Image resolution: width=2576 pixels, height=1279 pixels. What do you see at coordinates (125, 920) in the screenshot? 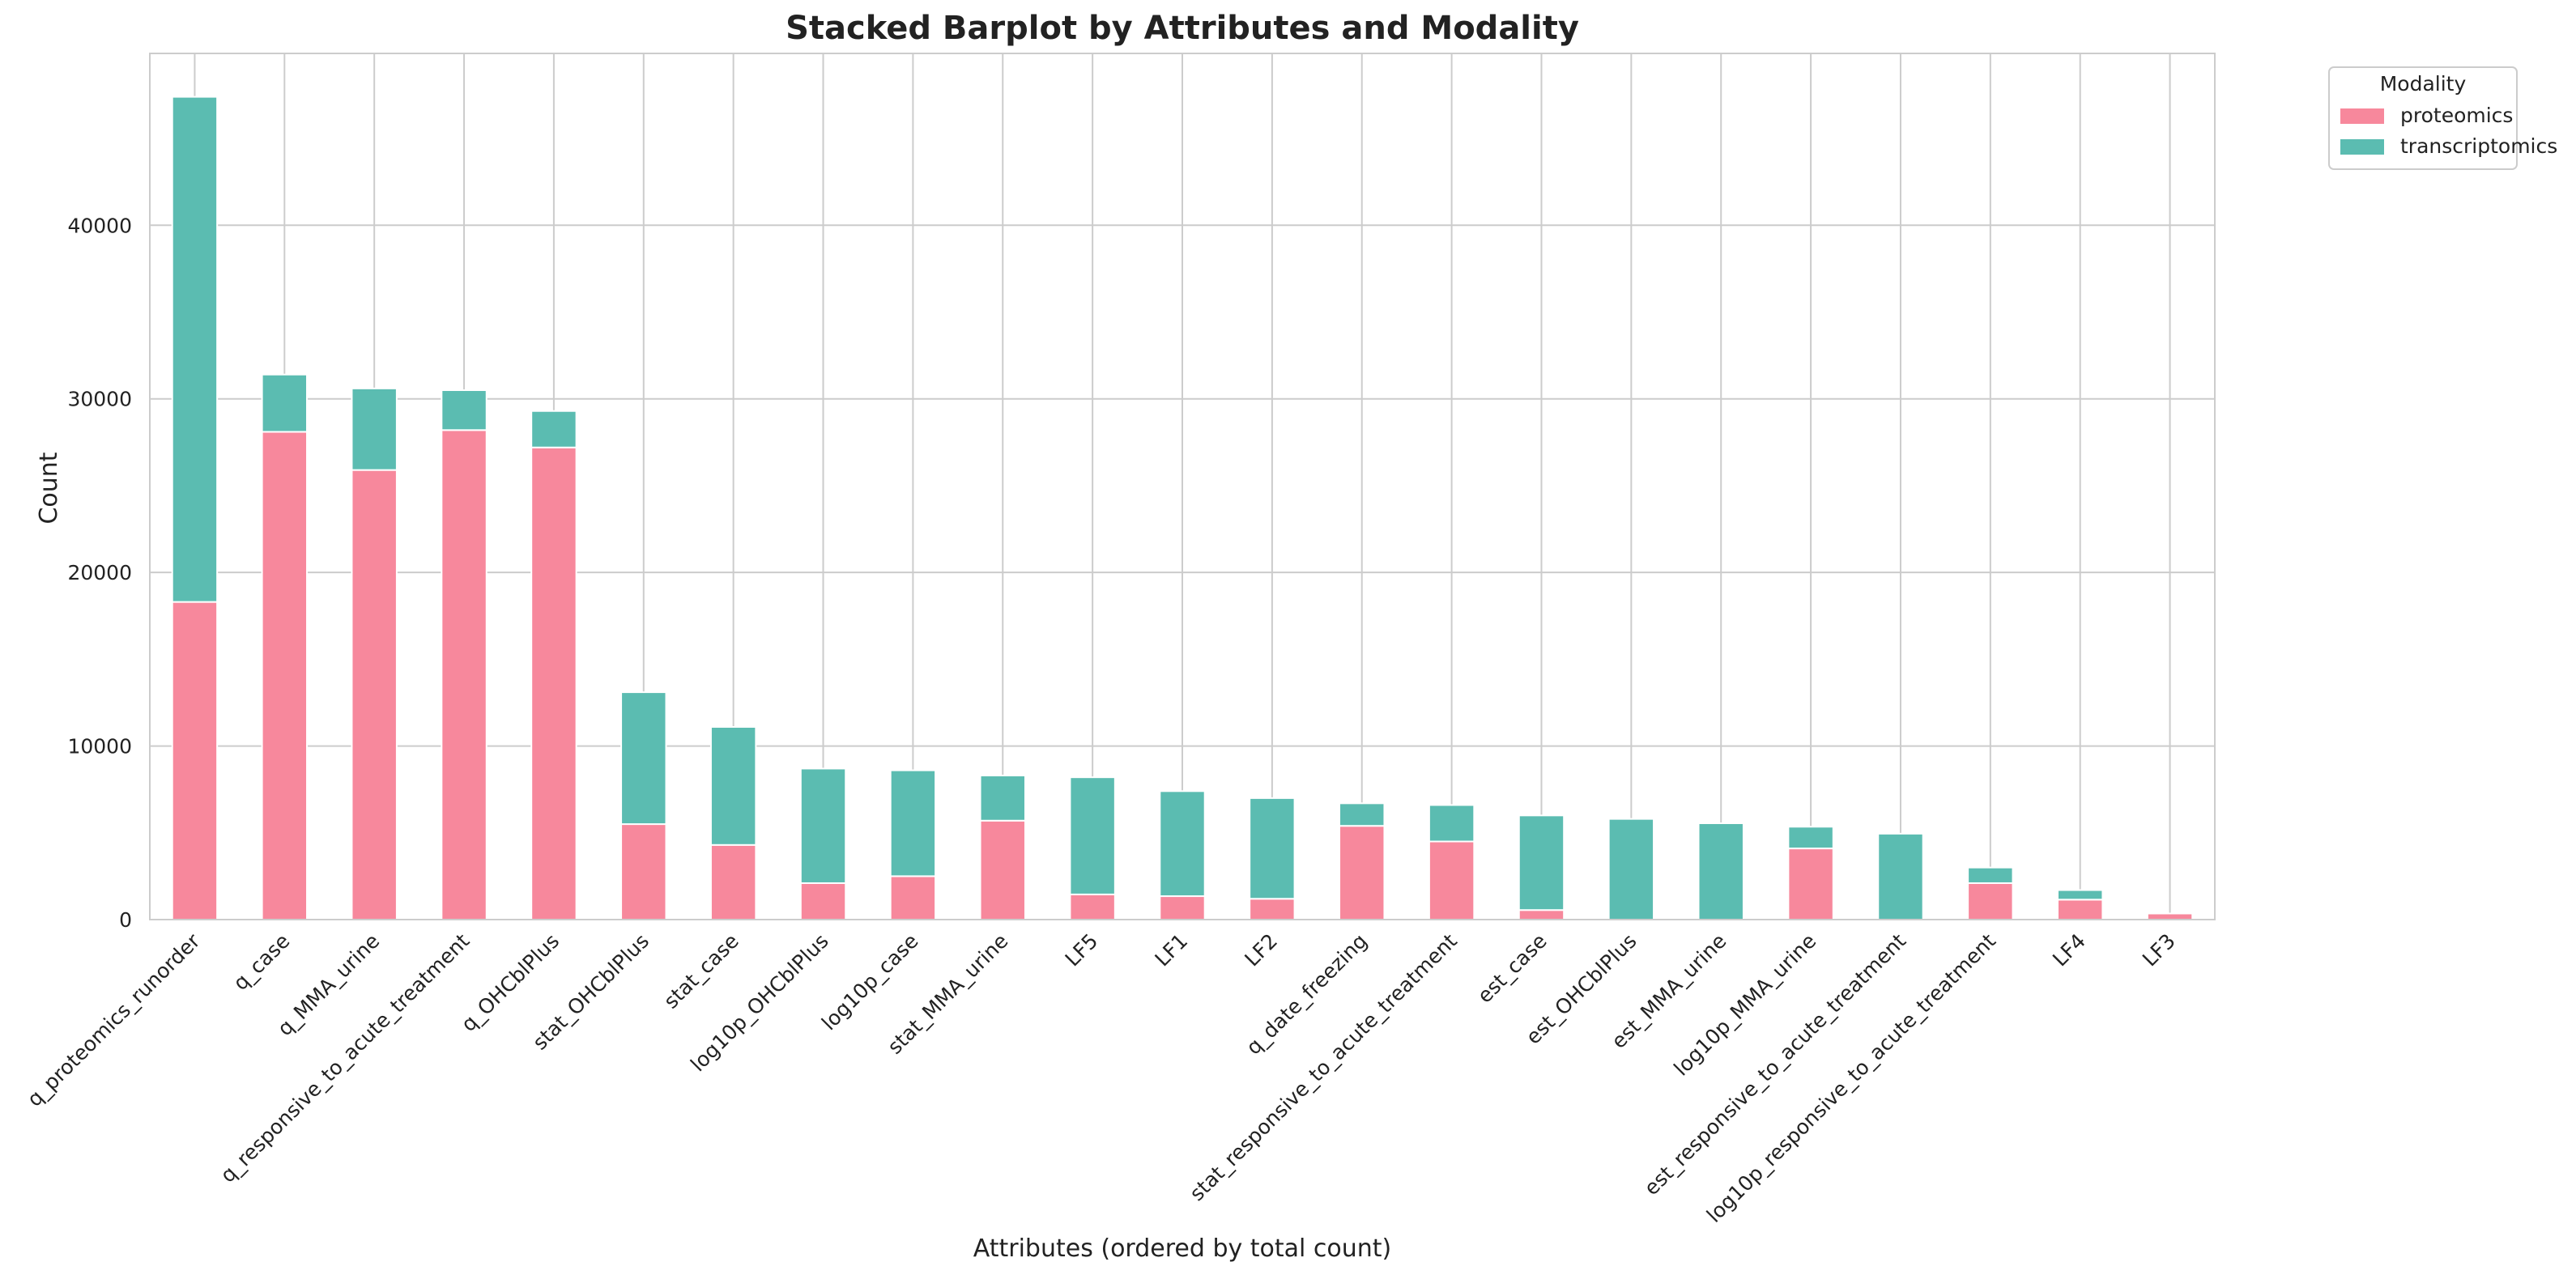
I see `y-tick-label: 0` at bounding box center [125, 920].